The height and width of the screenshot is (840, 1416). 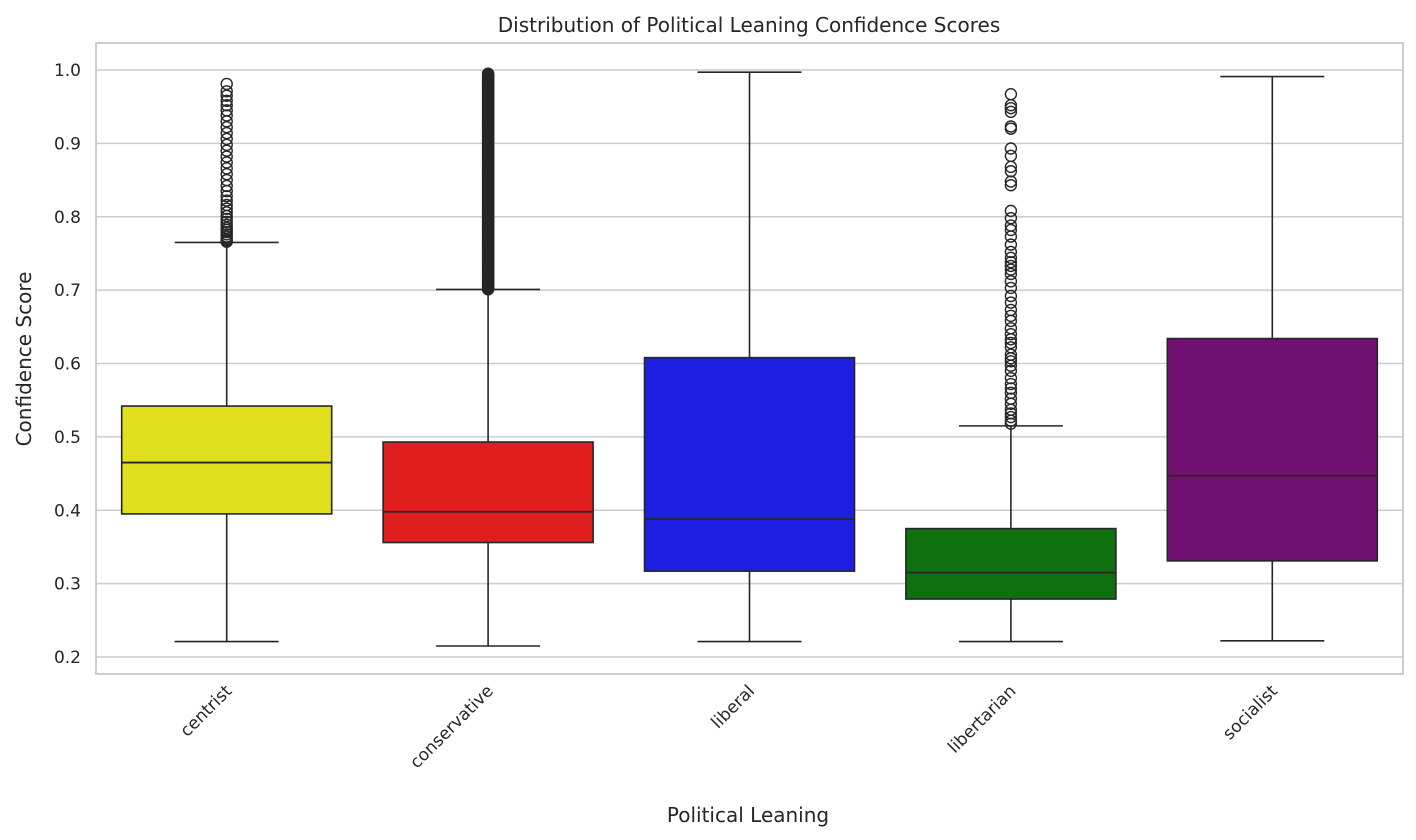 I want to click on box-liberal, so click(x=749, y=357).